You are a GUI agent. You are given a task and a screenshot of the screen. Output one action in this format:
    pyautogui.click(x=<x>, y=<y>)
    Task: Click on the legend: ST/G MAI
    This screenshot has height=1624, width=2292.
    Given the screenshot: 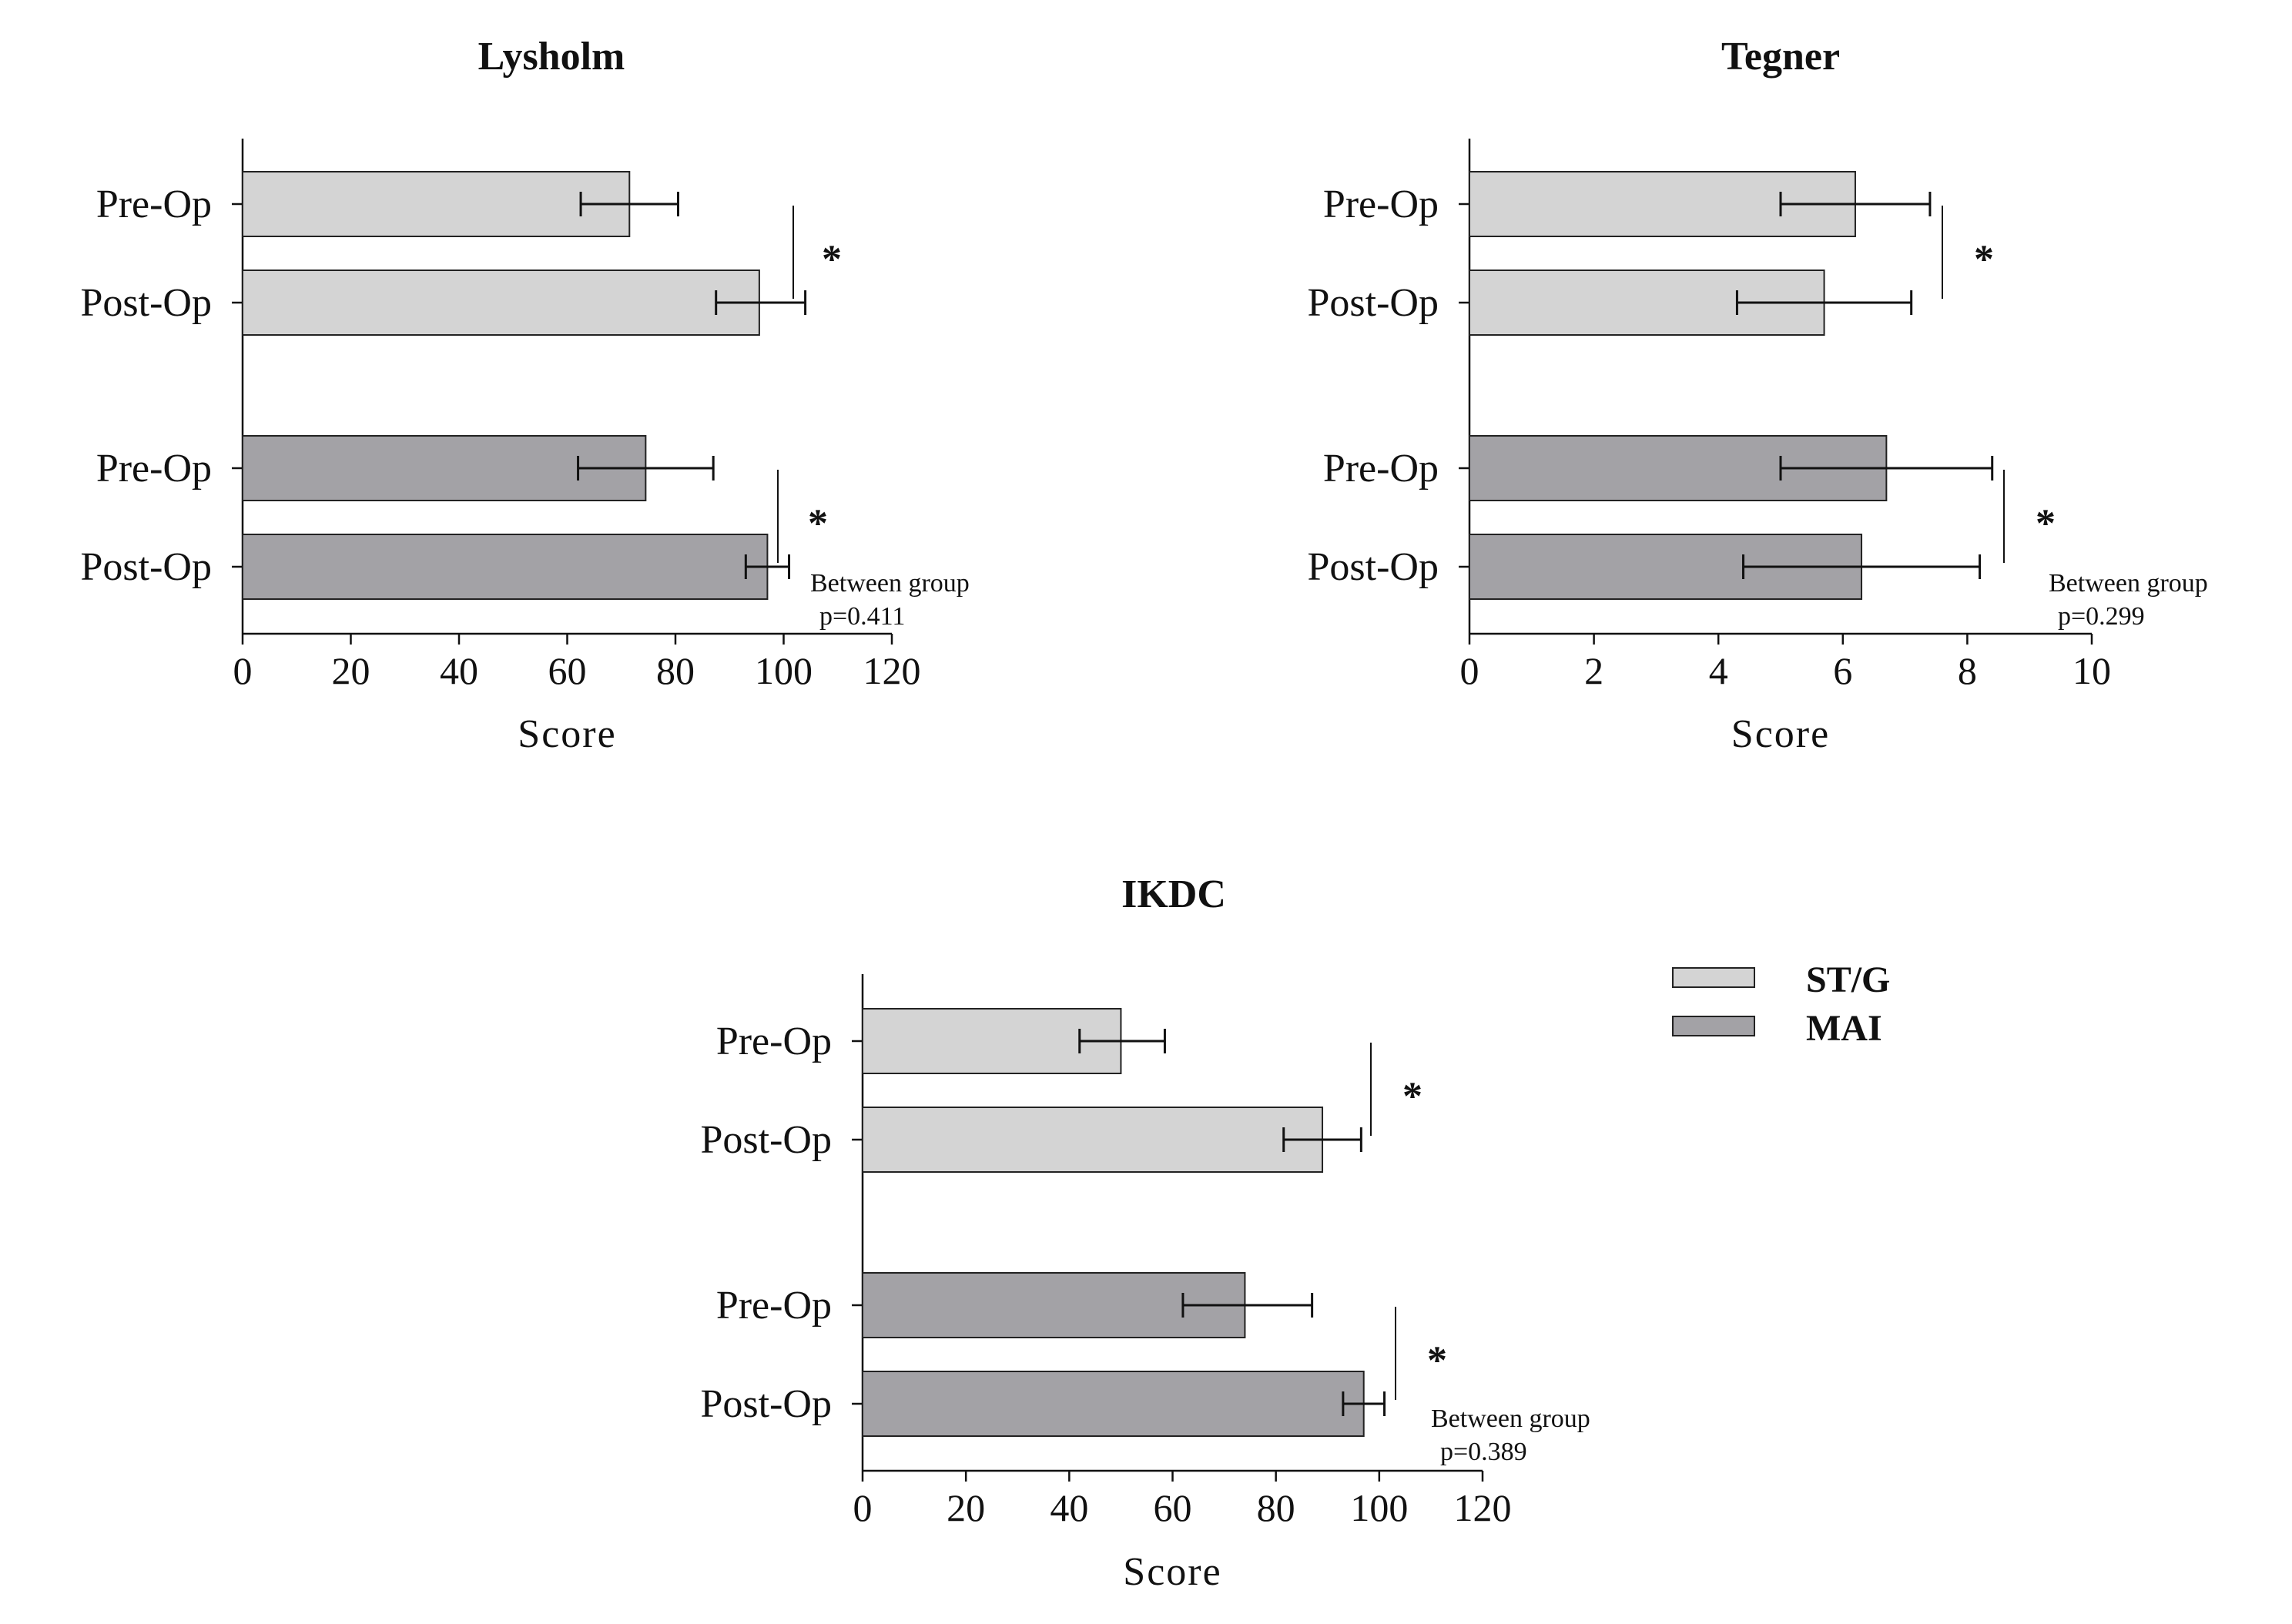 What is the action you would take?
    pyautogui.click(x=1781, y=1004)
    